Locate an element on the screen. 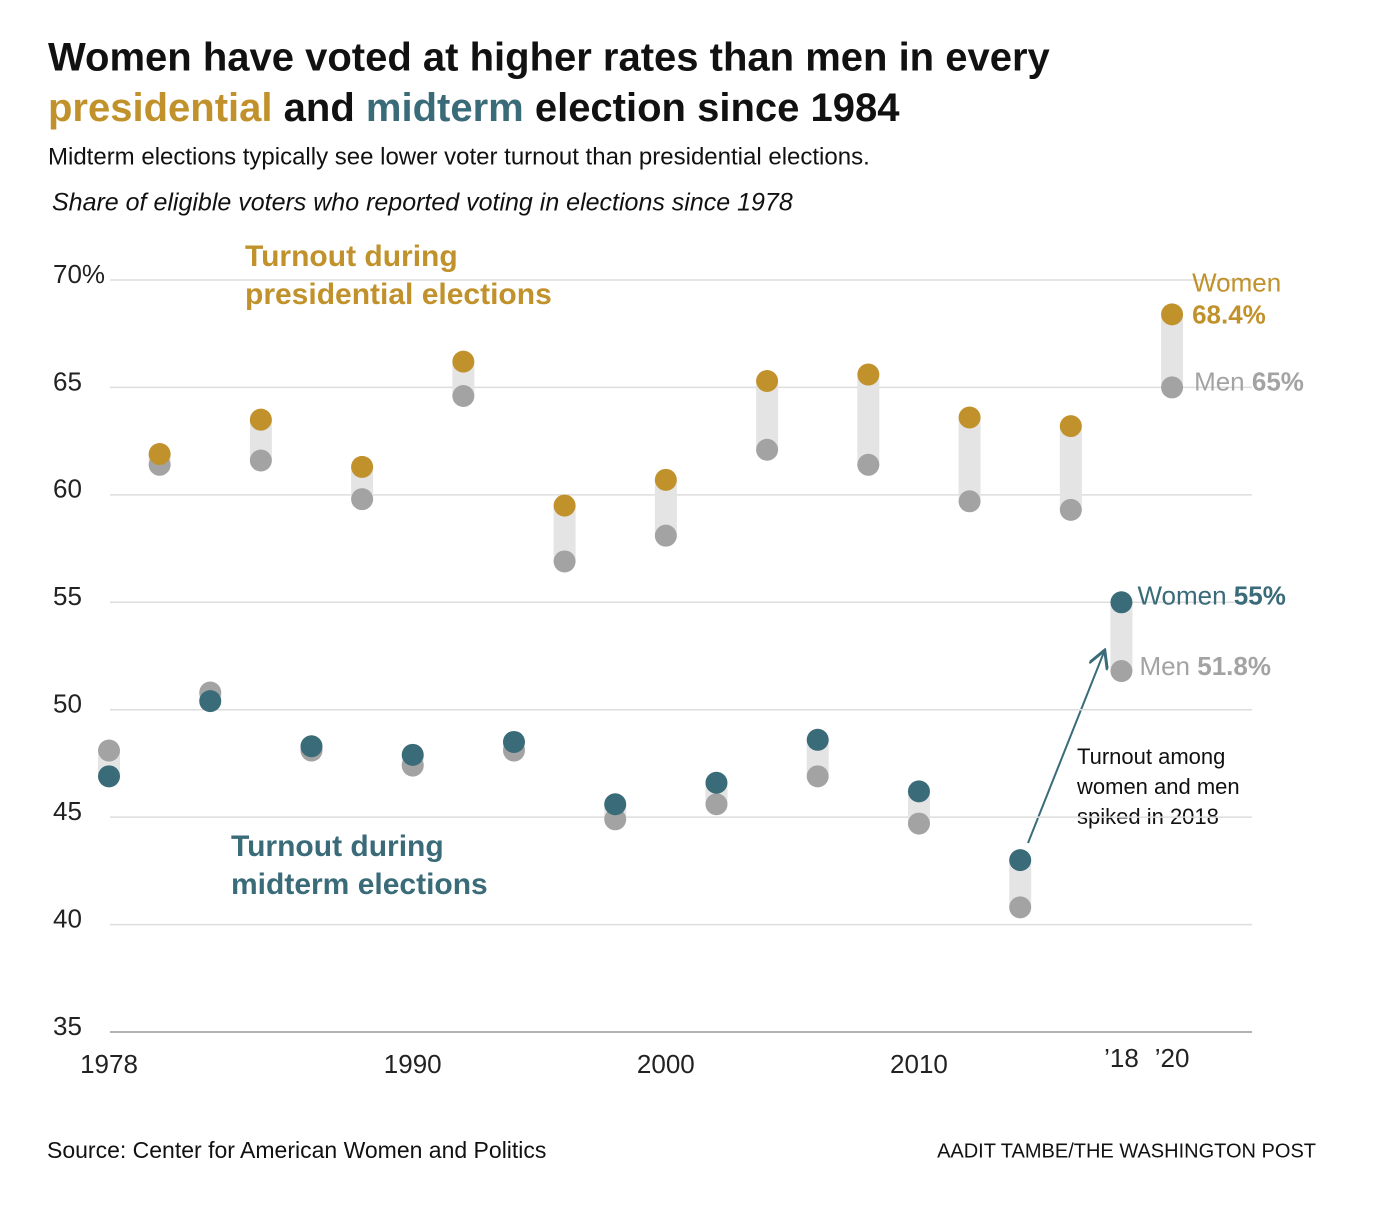  legend-label: Men 51.8% is located at coordinates (1205, 666).